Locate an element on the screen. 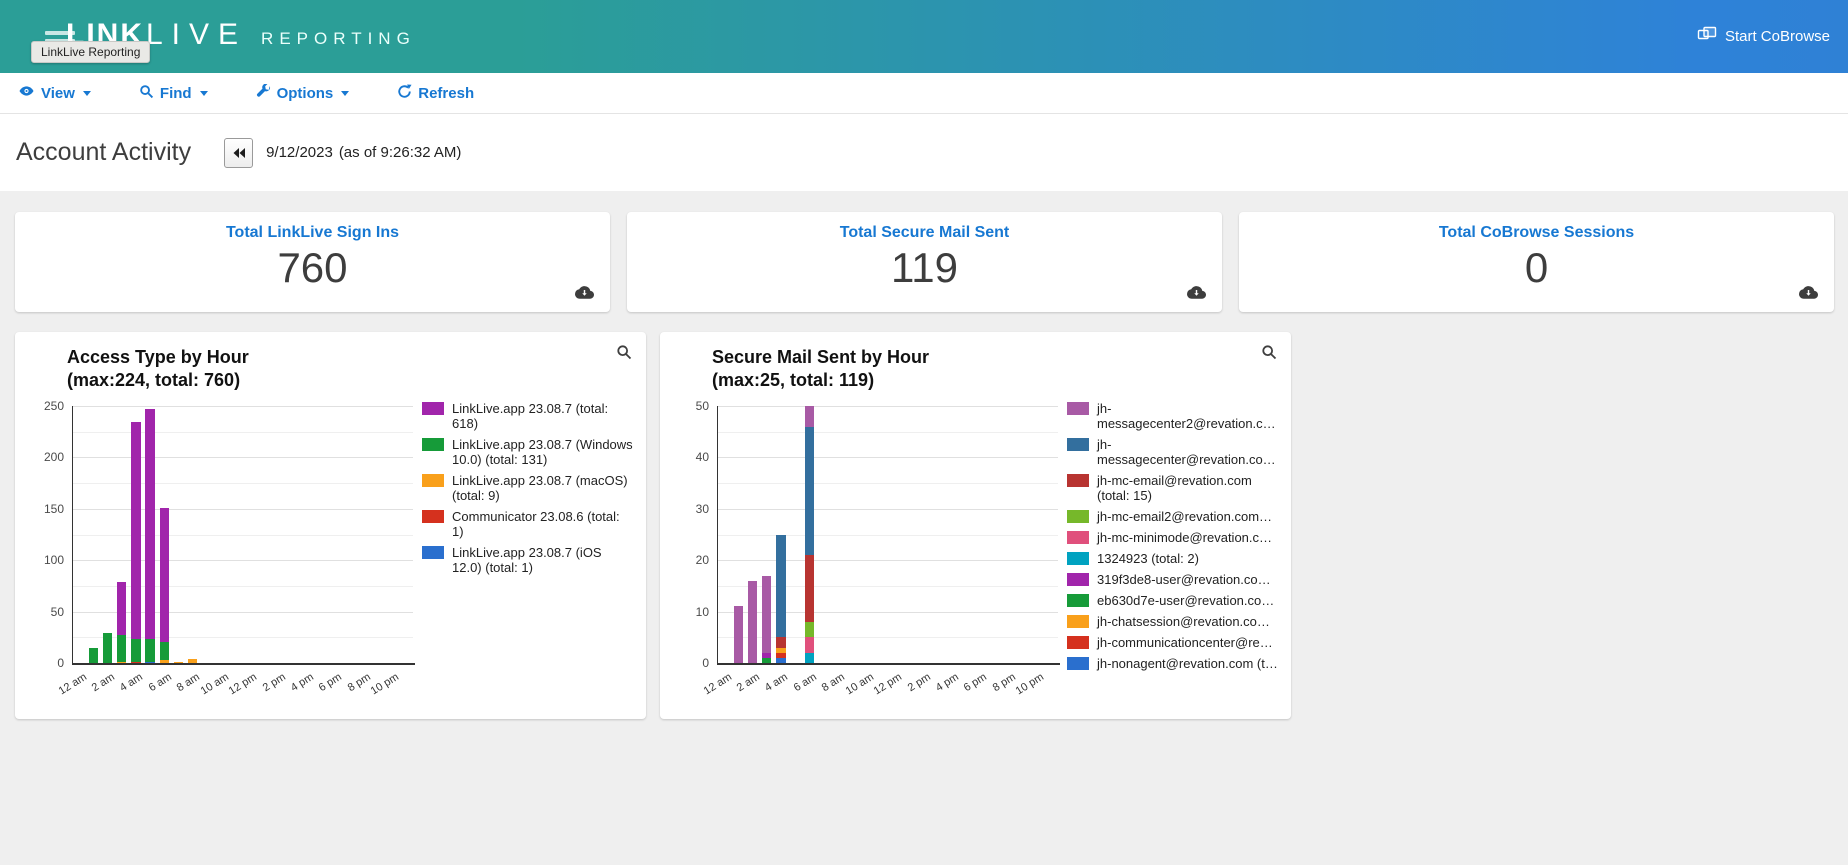 The image size is (1848, 865). options-menu: Options is located at coordinates (303, 93).